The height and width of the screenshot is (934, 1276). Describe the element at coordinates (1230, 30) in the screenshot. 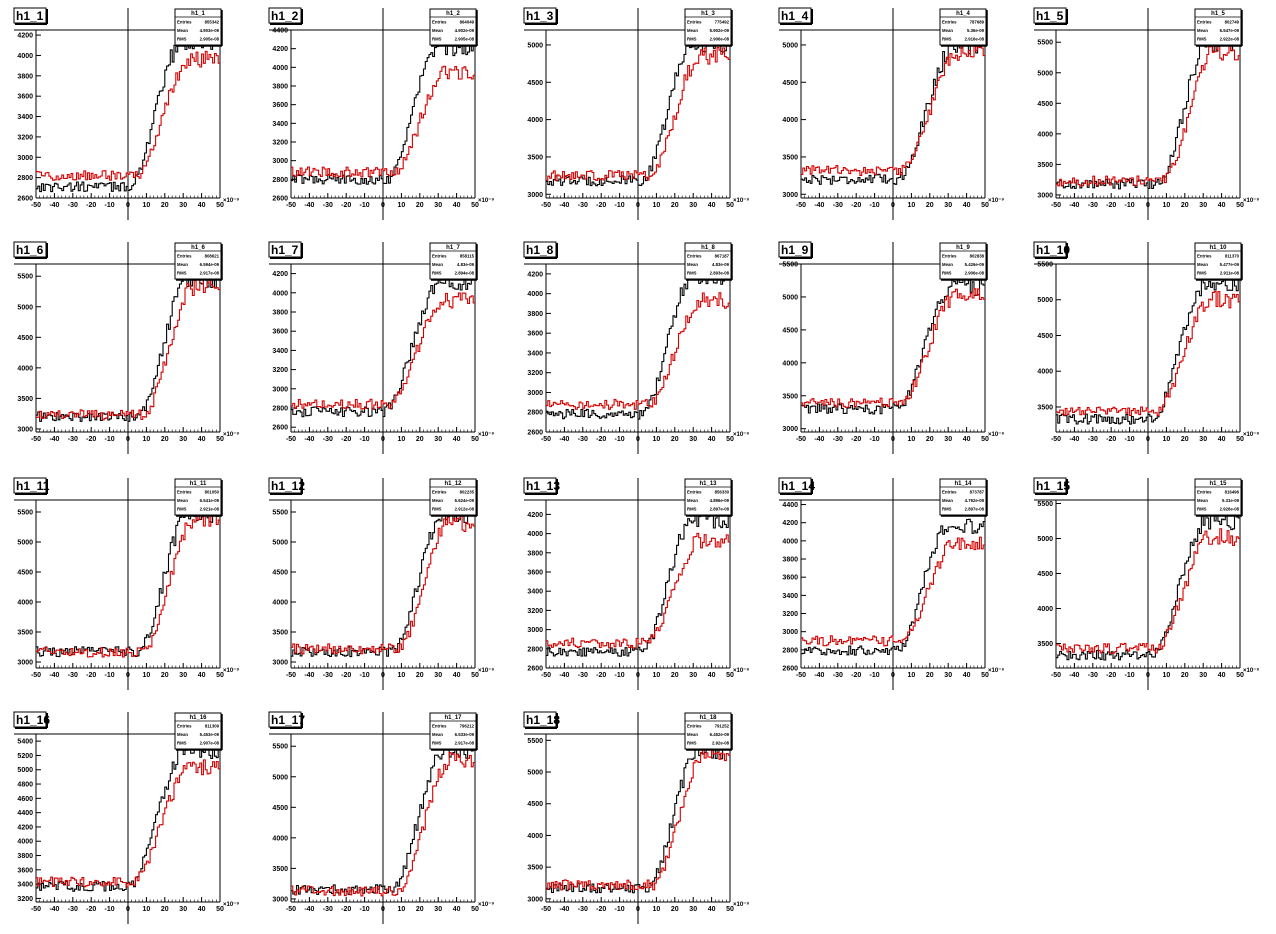

I see `stats-value: 6.547e-09` at that location.